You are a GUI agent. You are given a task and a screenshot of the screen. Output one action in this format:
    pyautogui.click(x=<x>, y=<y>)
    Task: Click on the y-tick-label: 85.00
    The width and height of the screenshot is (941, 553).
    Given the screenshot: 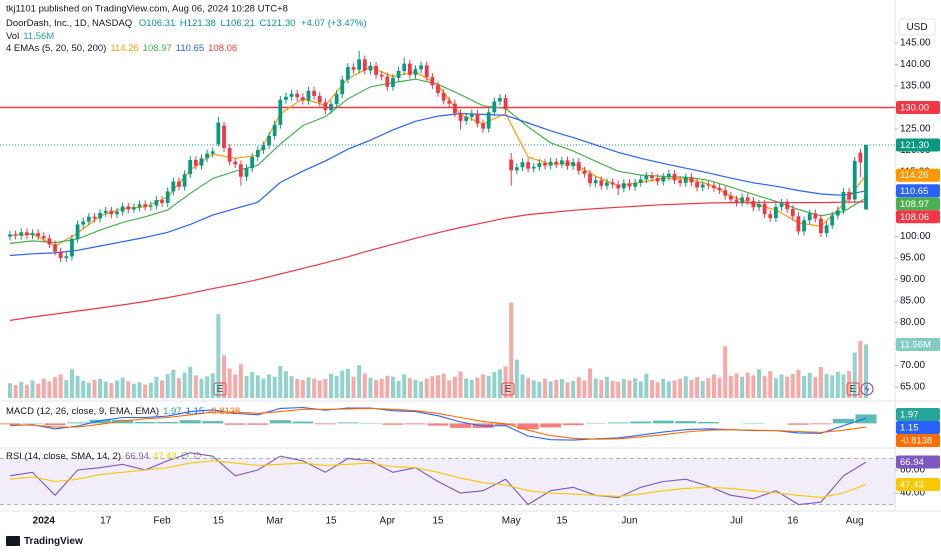 What is the action you would take?
    pyautogui.click(x=912, y=301)
    